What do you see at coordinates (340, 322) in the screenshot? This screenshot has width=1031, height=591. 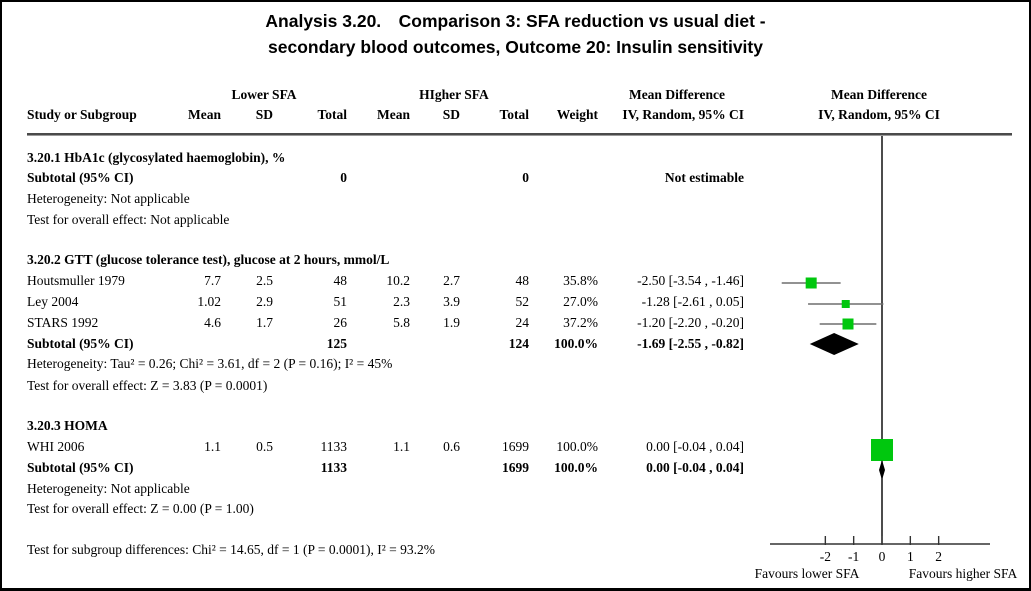 I see `cell-total-lower: 26` at bounding box center [340, 322].